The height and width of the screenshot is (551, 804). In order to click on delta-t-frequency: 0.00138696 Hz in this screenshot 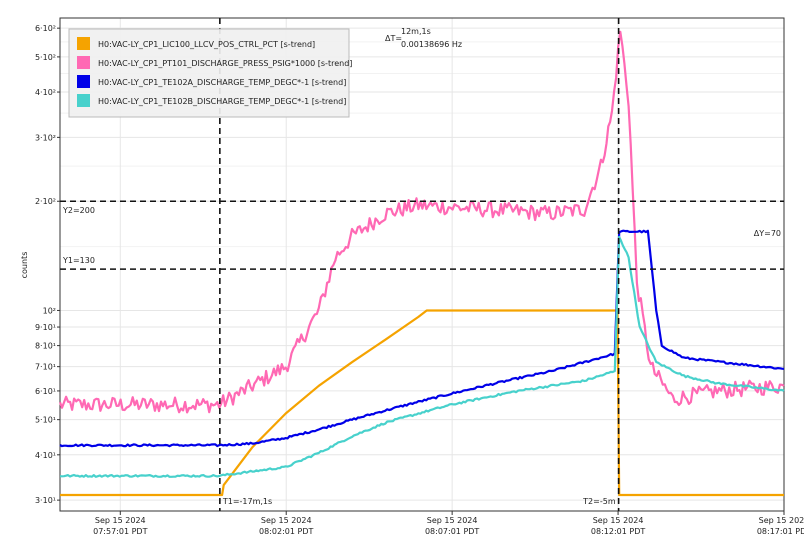, I will do `click(431, 44)`.